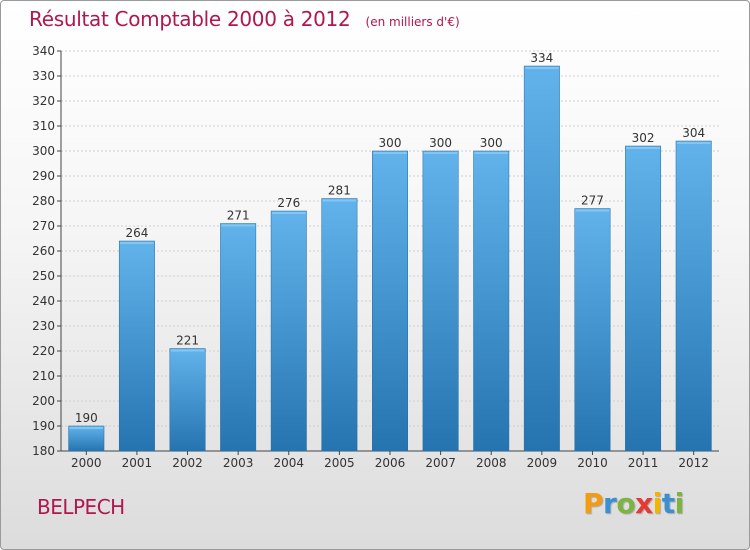 This screenshot has width=750, height=550. What do you see at coordinates (592, 201) in the screenshot?
I see `data-label: 277` at bounding box center [592, 201].